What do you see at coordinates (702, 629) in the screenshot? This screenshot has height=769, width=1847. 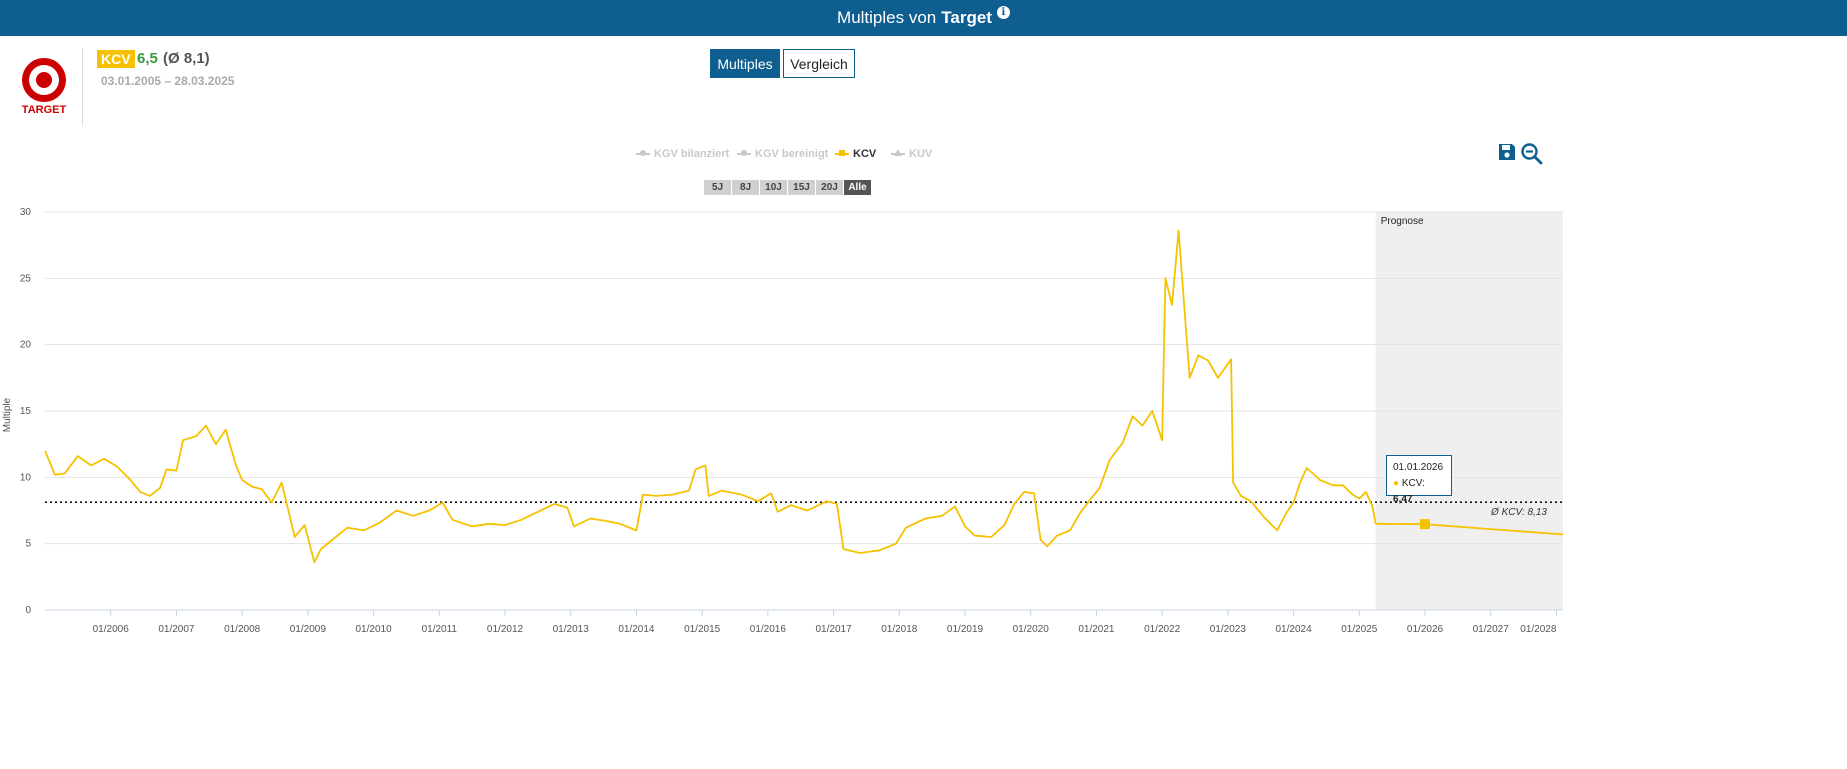 I see `x-tick-label: 01/2015` at bounding box center [702, 629].